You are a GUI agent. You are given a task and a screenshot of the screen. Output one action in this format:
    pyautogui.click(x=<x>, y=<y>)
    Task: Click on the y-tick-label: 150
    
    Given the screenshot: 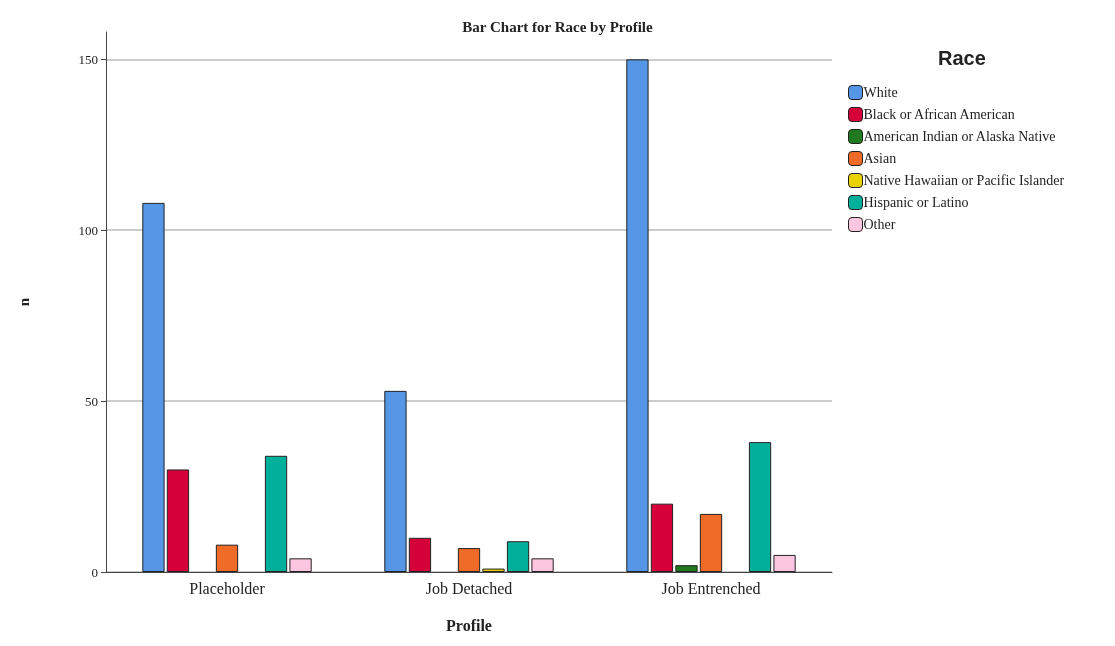 What is the action you would take?
    pyautogui.click(x=88, y=59)
    